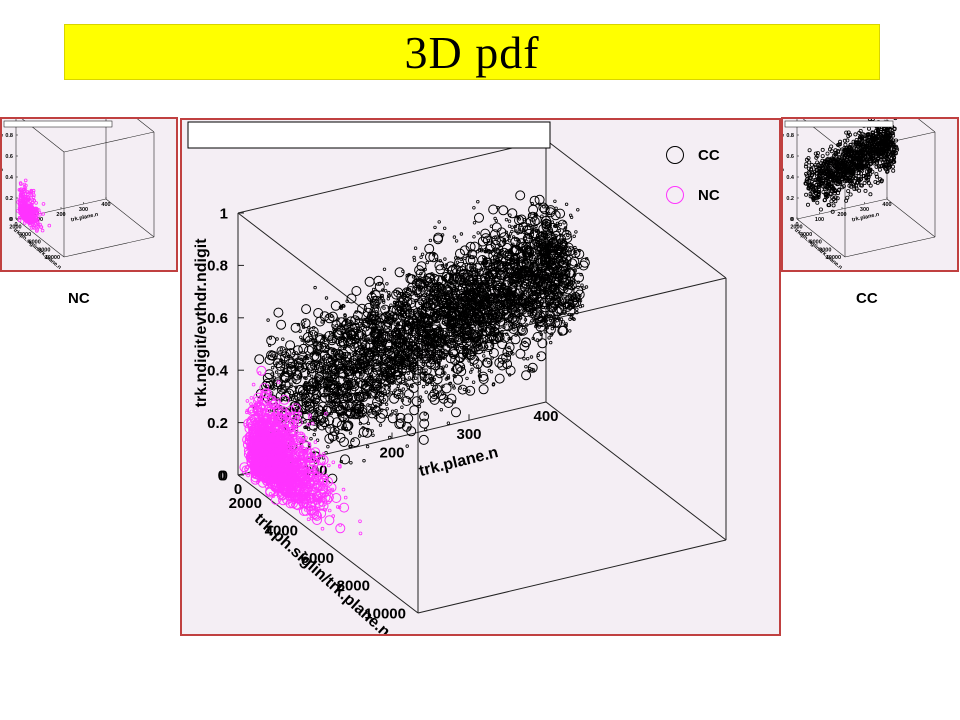 This screenshot has height=720, width=960. What do you see at coordinates (790, 178) in the screenshot?
I see `z-tick-label: 0.4` at bounding box center [790, 178].